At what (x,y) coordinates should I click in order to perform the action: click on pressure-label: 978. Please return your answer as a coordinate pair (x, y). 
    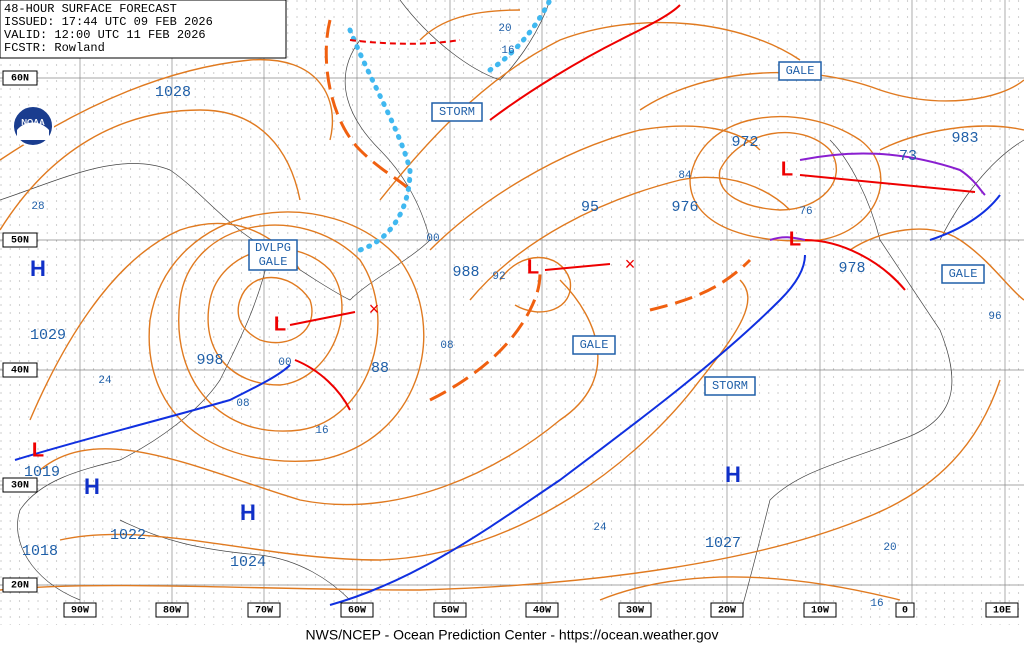
    Looking at the image, I should click on (851, 268).